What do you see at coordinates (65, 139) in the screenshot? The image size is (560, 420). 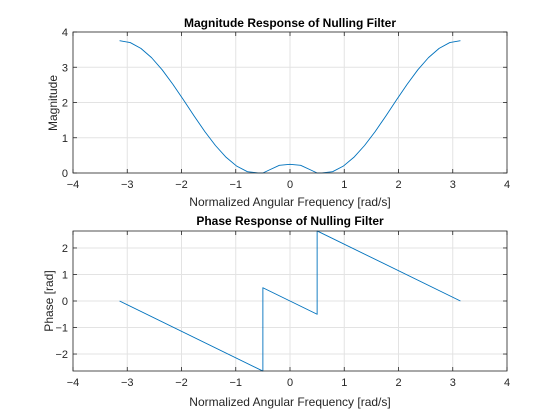 I see `magnitude-y-tick-label: 1` at bounding box center [65, 139].